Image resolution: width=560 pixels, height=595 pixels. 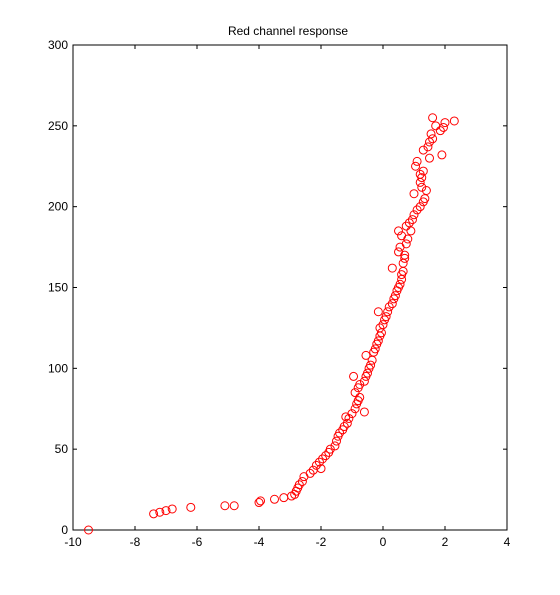 What do you see at coordinates (259, 542) in the screenshot?
I see `x-tick-label: -4` at bounding box center [259, 542].